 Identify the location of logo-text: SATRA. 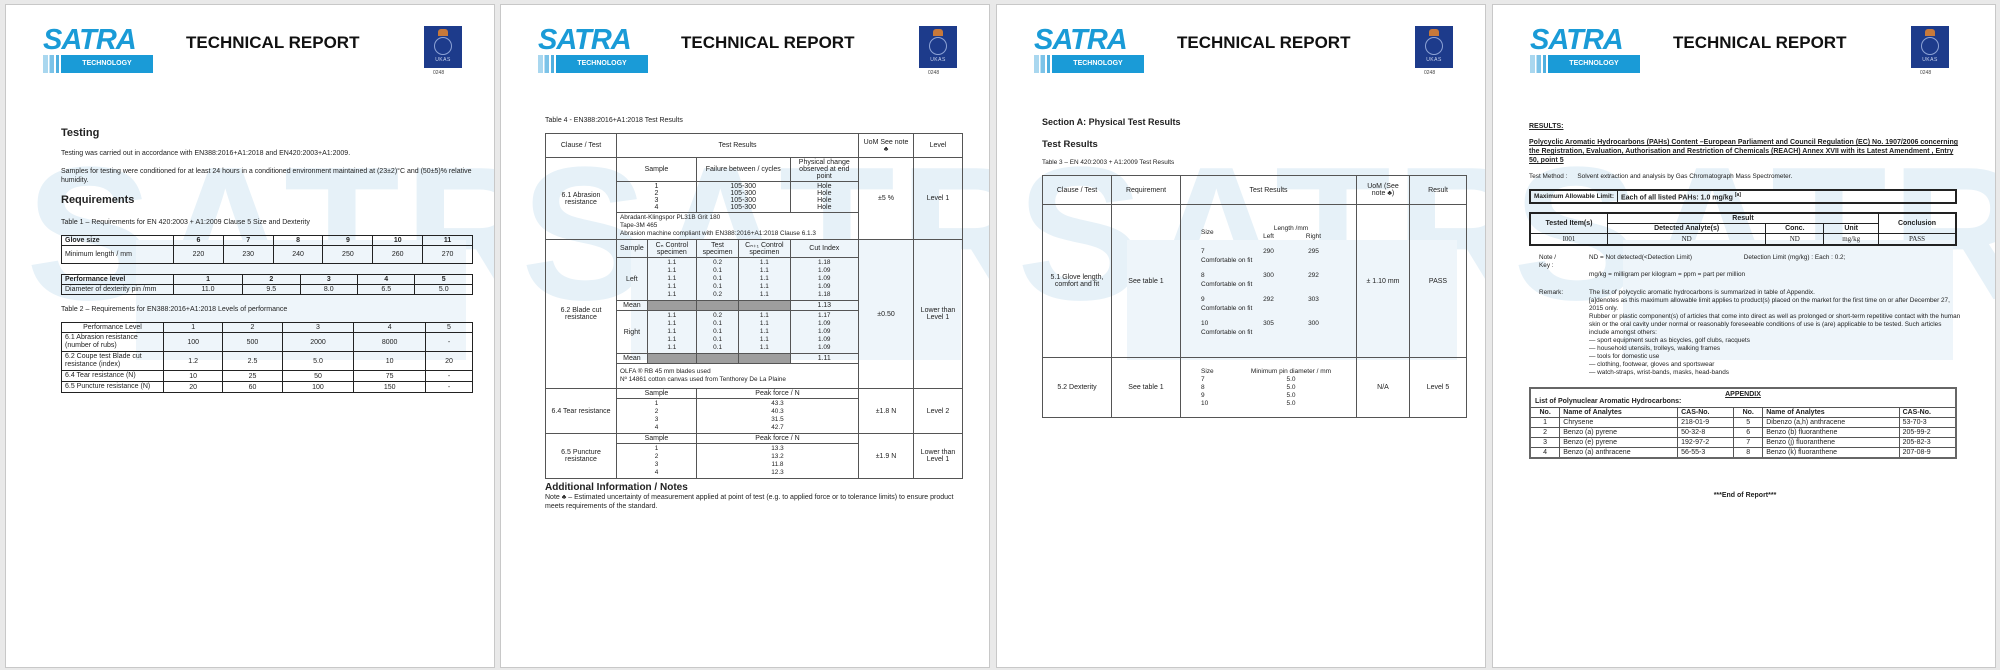
(1577, 40).